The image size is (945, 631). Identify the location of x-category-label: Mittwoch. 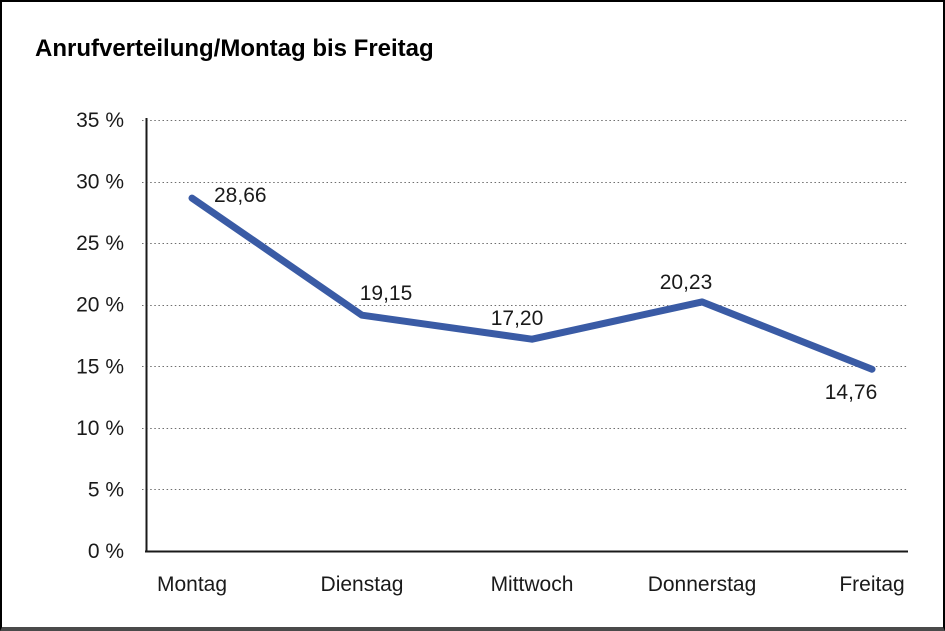
(532, 584).